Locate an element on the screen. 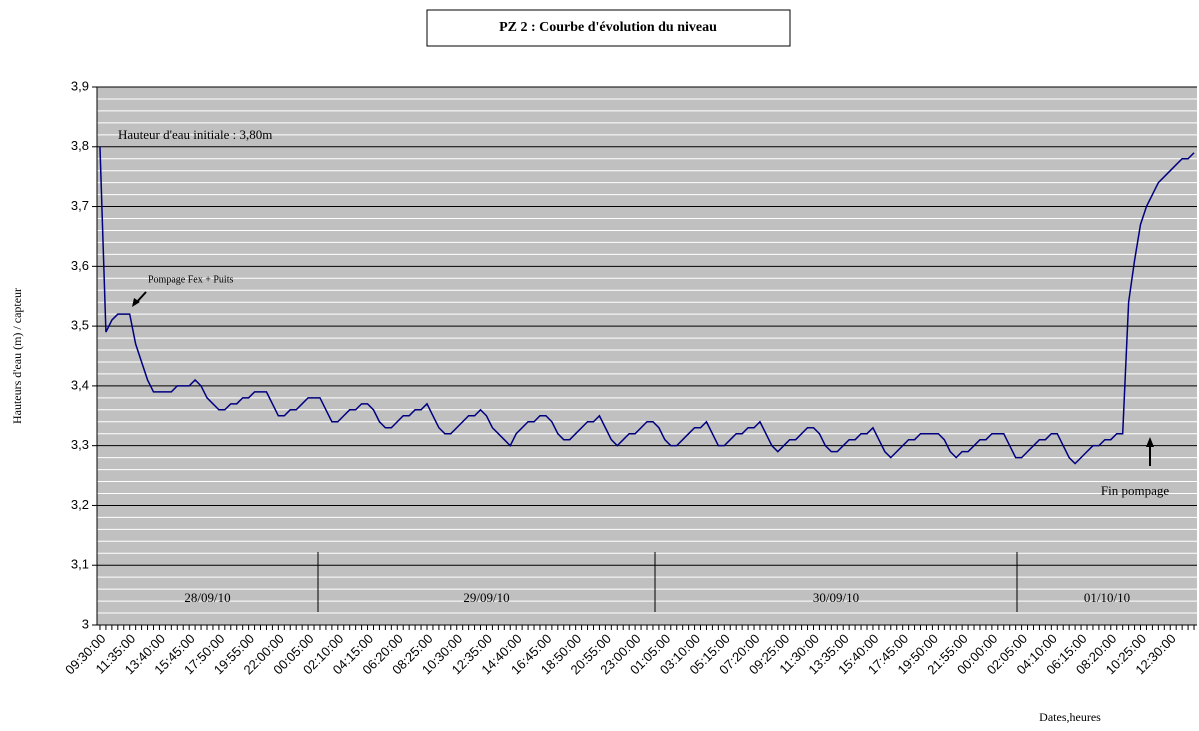  x-axis-title: Dates,heures is located at coordinates (1070, 717).